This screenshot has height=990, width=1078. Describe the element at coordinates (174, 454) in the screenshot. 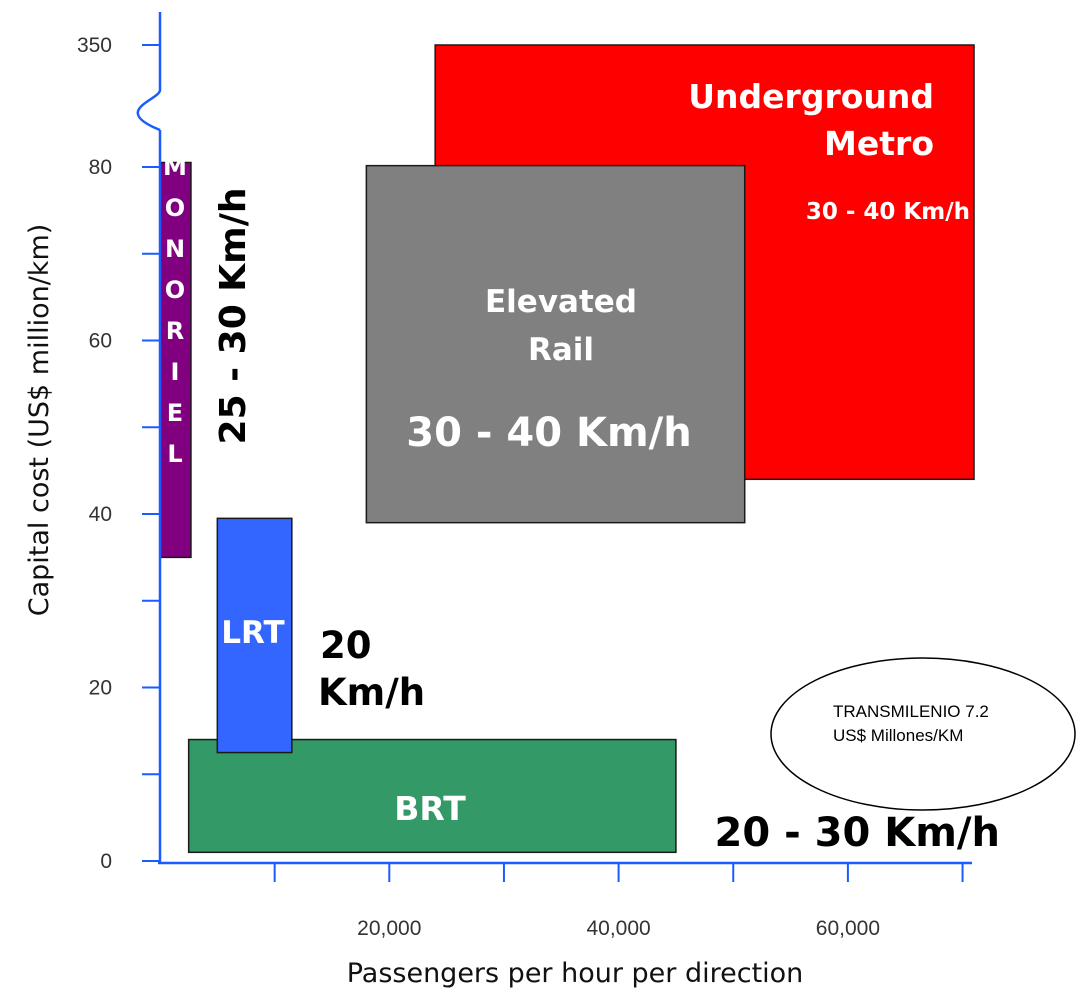

I see `monorail-letter: L` at that location.